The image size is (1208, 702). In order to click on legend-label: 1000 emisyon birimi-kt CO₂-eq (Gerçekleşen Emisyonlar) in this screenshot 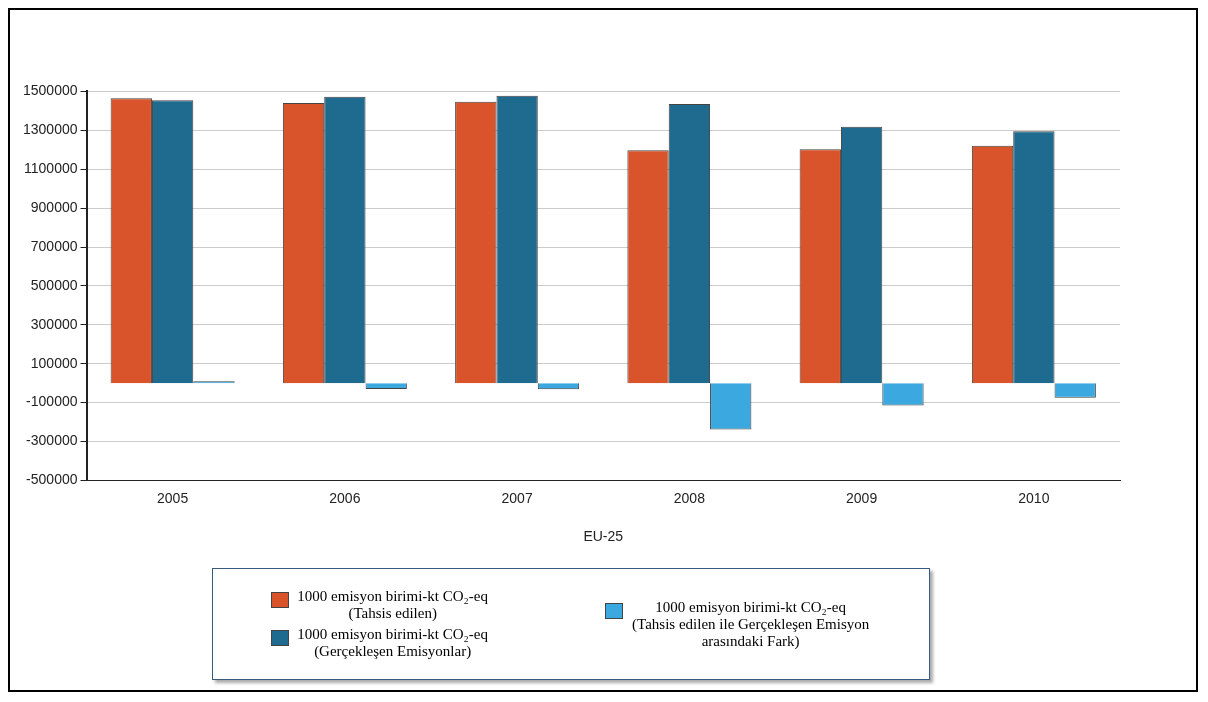, I will do `click(392, 642)`.